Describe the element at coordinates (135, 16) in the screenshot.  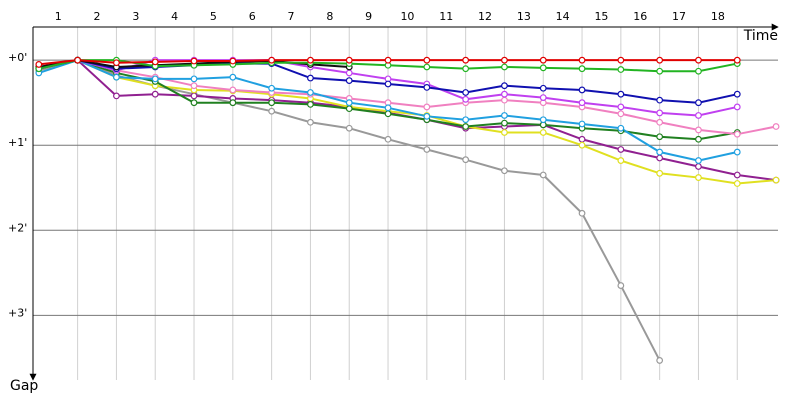
I see `x-tick-label: 3` at that location.